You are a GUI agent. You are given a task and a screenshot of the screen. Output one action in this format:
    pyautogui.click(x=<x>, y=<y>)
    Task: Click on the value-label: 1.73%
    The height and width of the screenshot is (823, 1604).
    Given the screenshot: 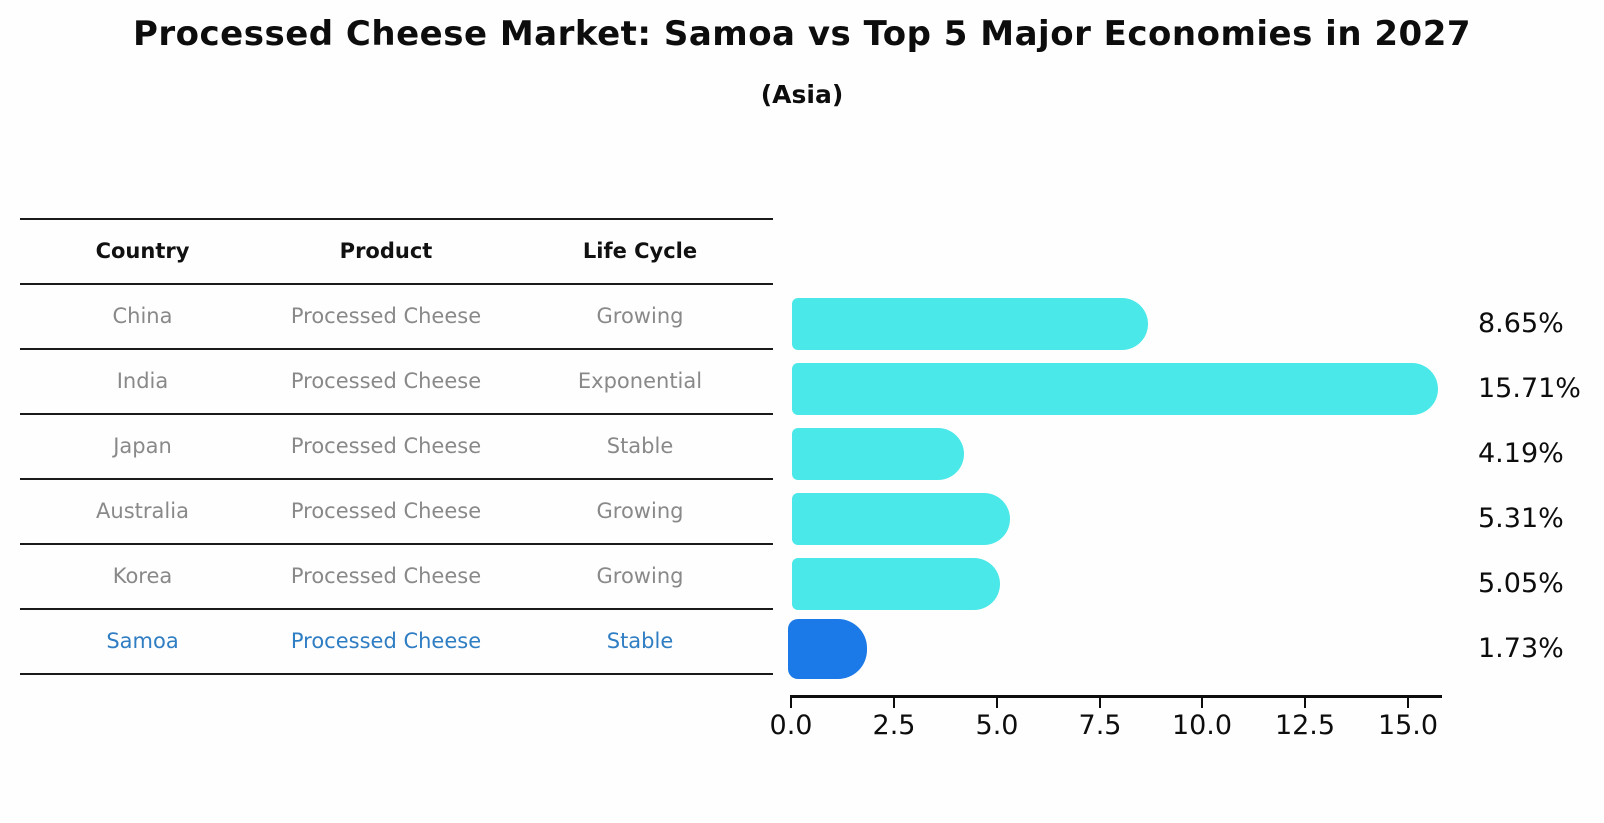 What is the action you would take?
    pyautogui.click(x=1521, y=648)
    